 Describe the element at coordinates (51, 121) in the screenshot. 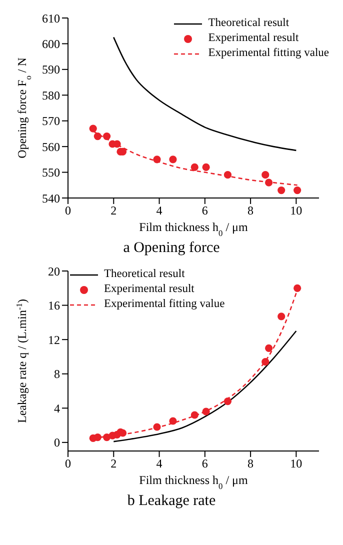

I see `y-tick-label: 570` at that location.